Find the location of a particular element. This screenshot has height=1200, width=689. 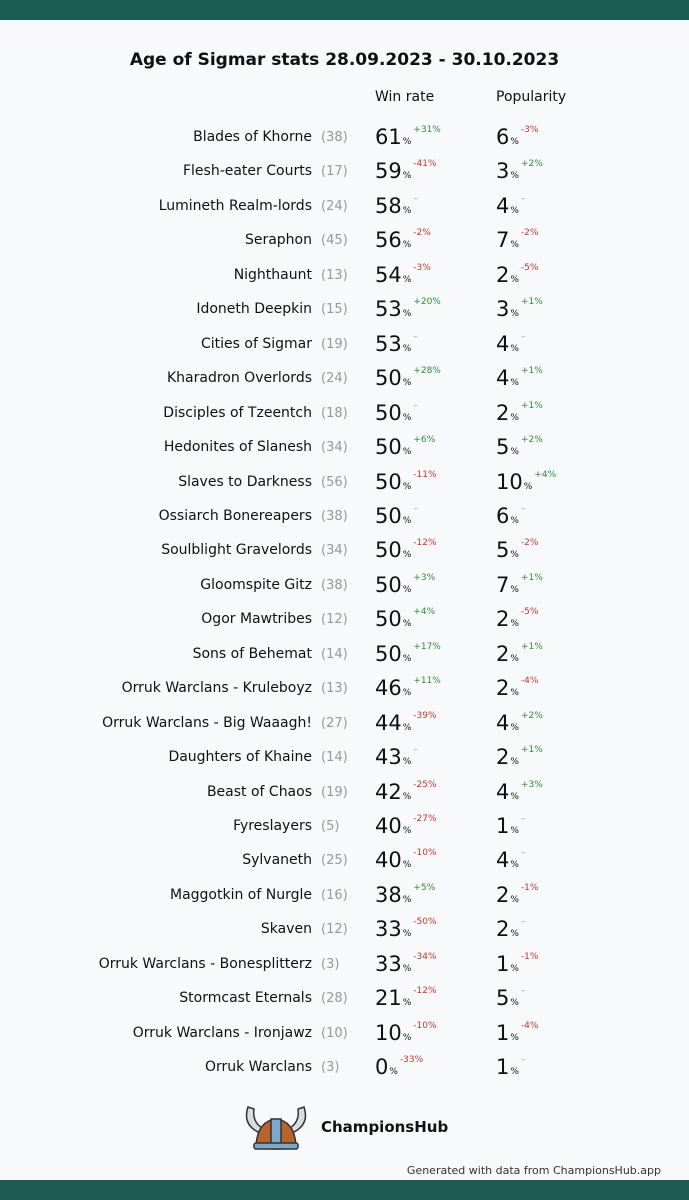

change: -1% is located at coordinates (529, 887).